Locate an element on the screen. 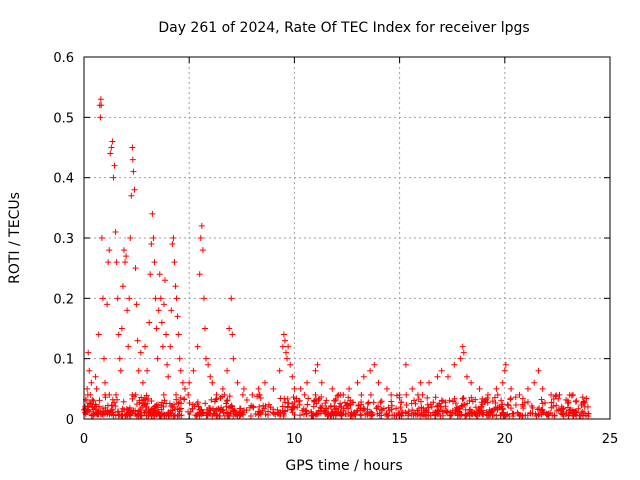 The width and height of the screenshot is (640, 480). y-tick-label: 0.4 is located at coordinates (63, 179).